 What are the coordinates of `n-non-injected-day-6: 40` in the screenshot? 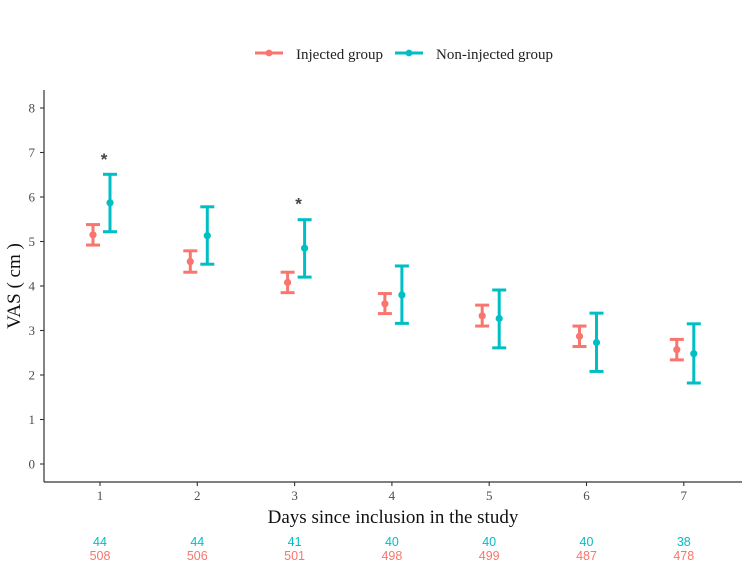 It's located at (587, 542).